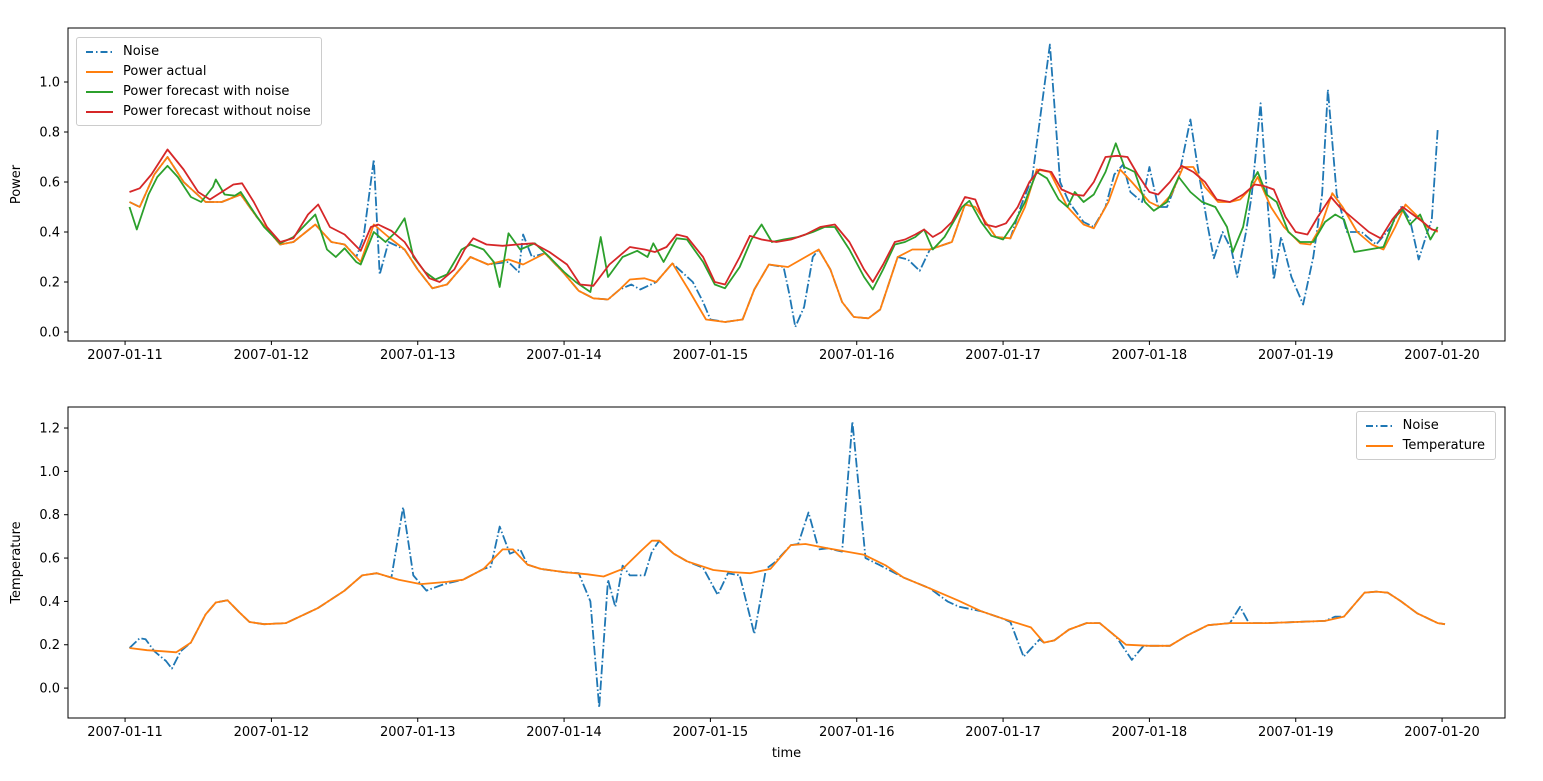  I want to click on legend-label: Temperature, so click(1443, 445).